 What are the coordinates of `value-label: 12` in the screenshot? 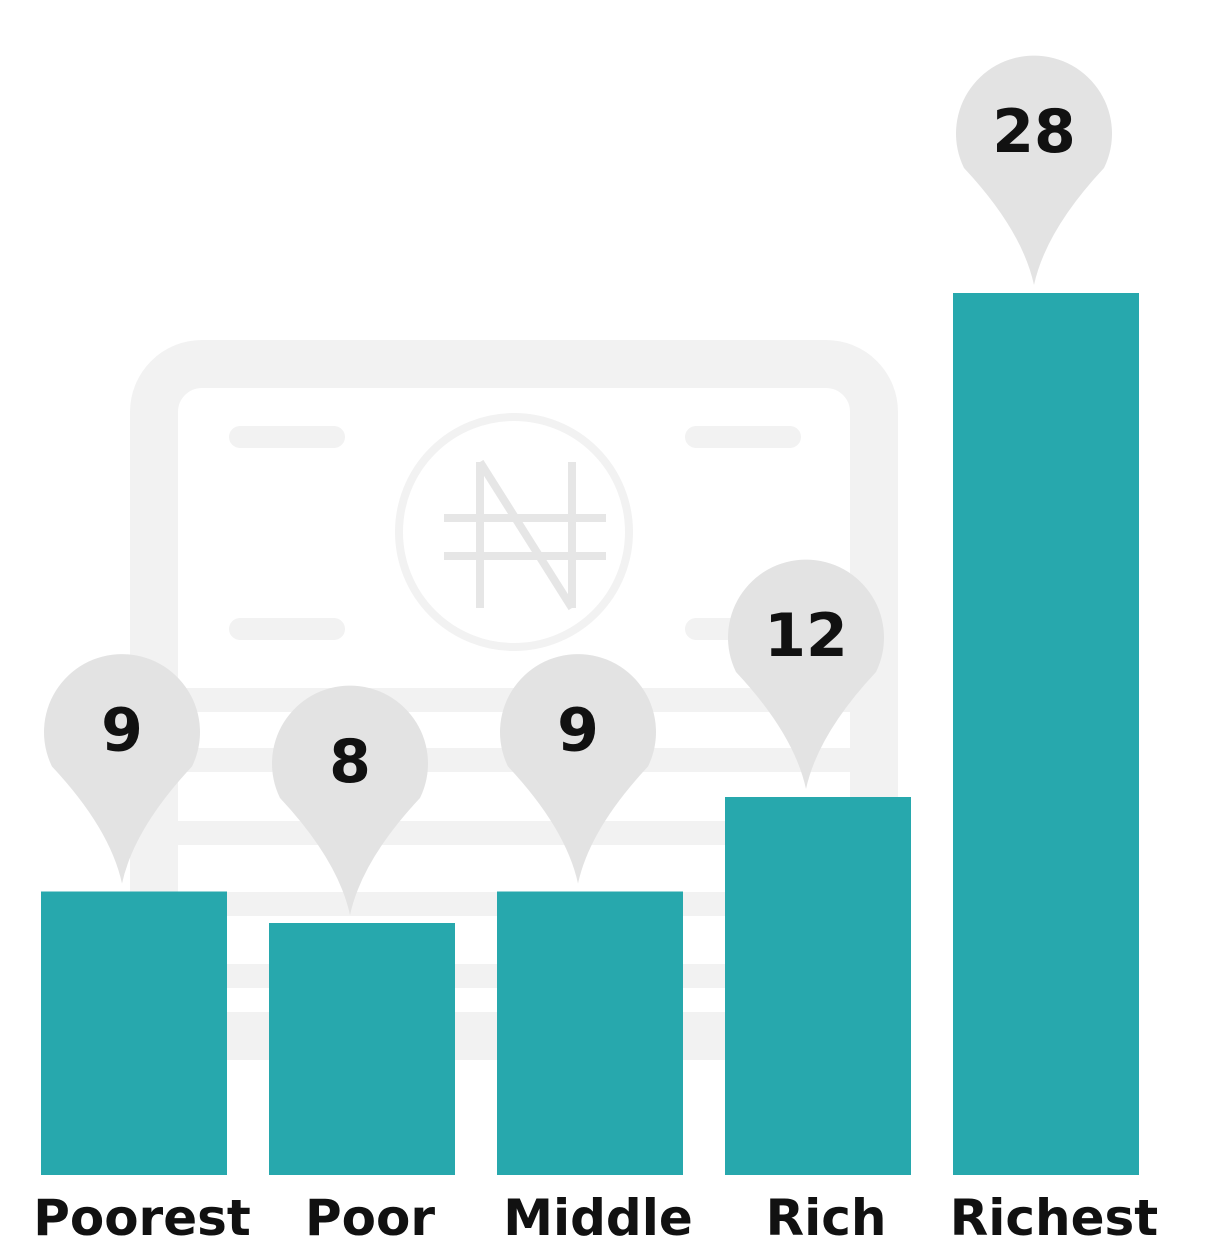 It's located at (806, 636).